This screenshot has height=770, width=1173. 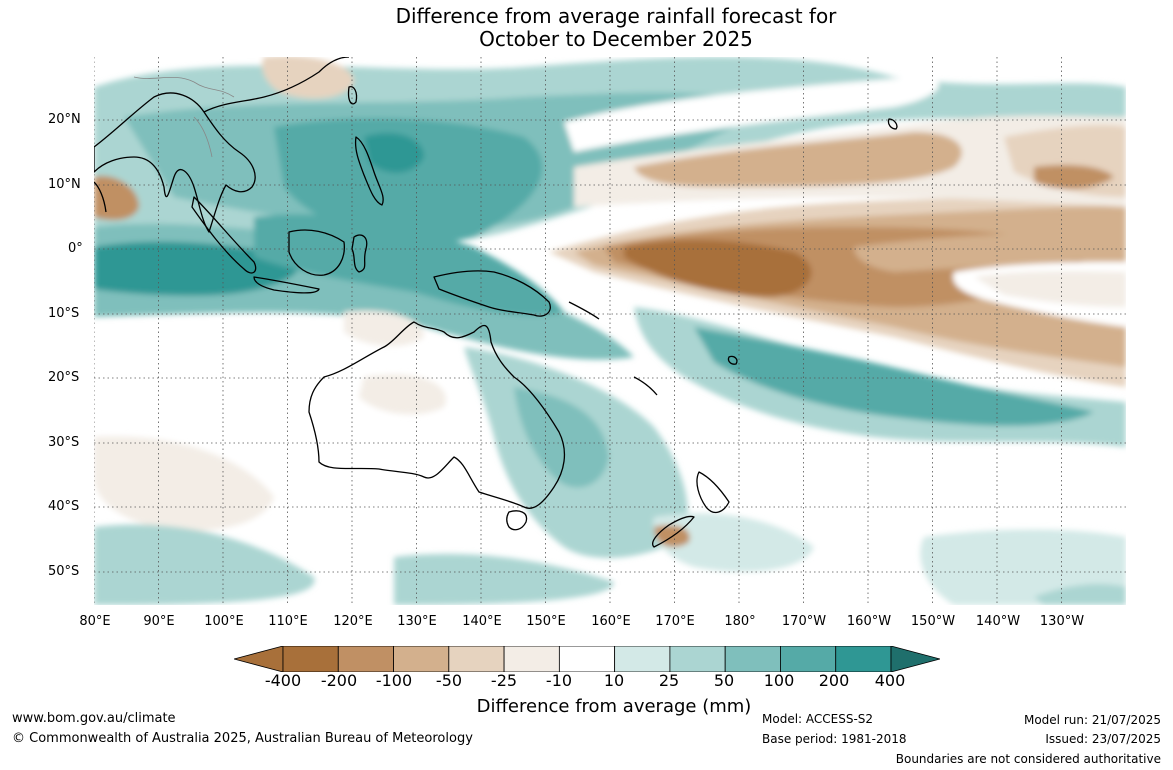 What do you see at coordinates (417, 621) in the screenshot?
I see `lon-label: 130°E` at bounding box center [417, 621].